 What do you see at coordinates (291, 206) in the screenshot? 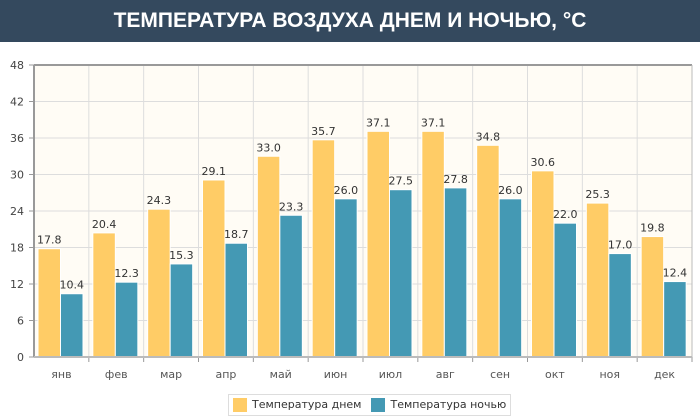
I see `data-label: 23.3` at bounding box center [291, 206].